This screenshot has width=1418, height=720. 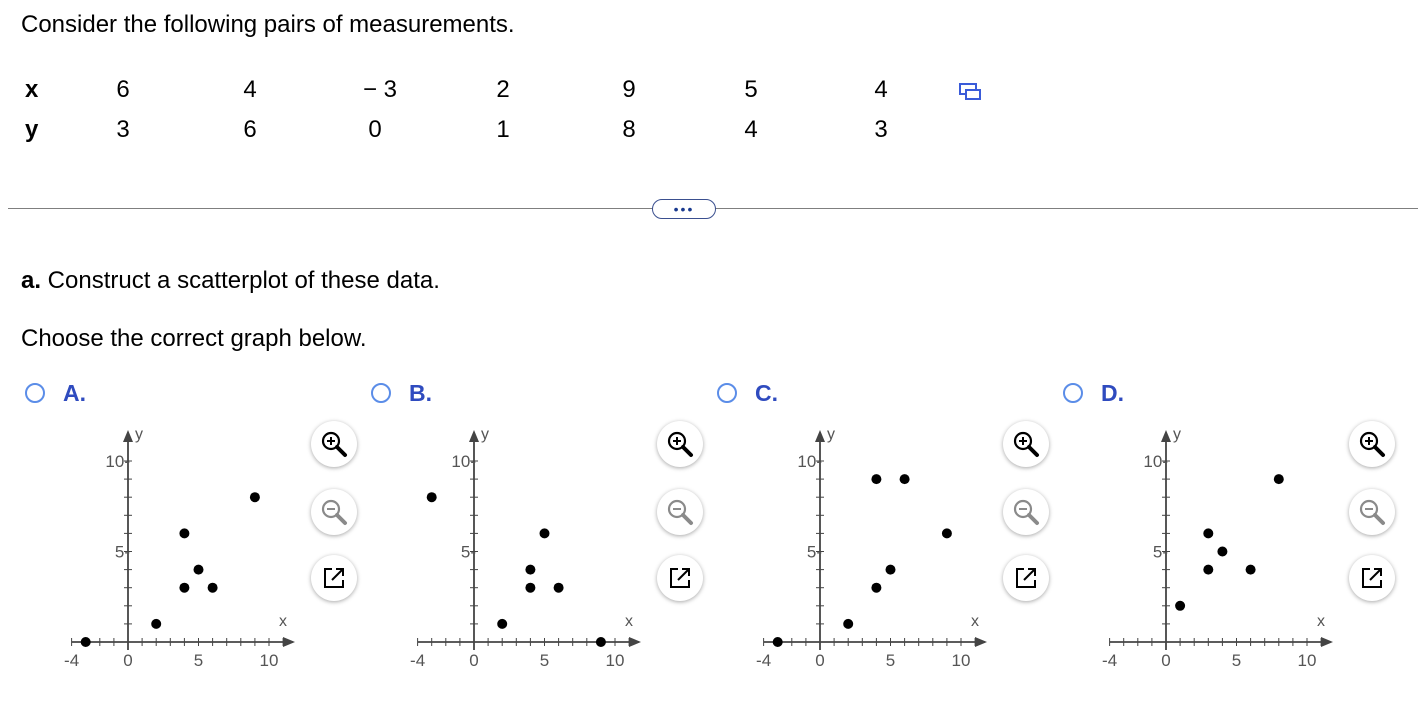 What do you see at coordinates (503, 89) in the screenshot?
I see `x-value: 2` at bounding box center [503, 89].